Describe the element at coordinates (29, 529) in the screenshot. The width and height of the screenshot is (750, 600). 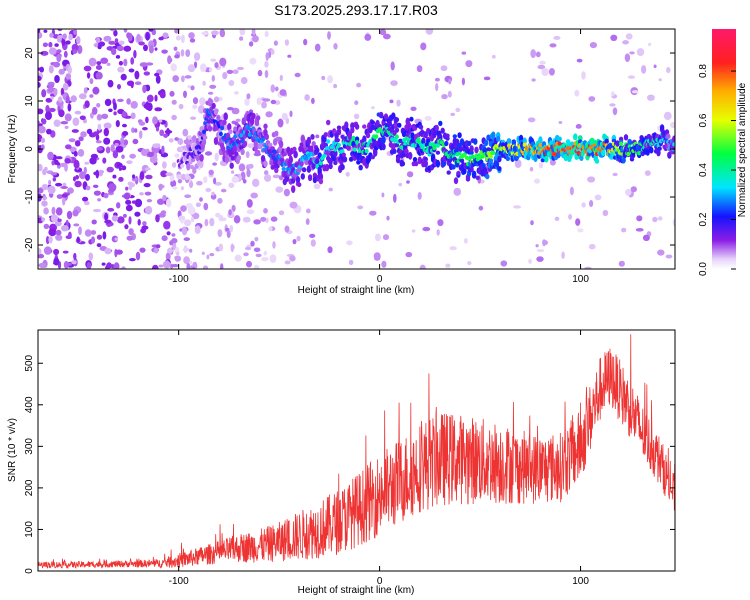
I see `y-tick-label: 100` at that location.